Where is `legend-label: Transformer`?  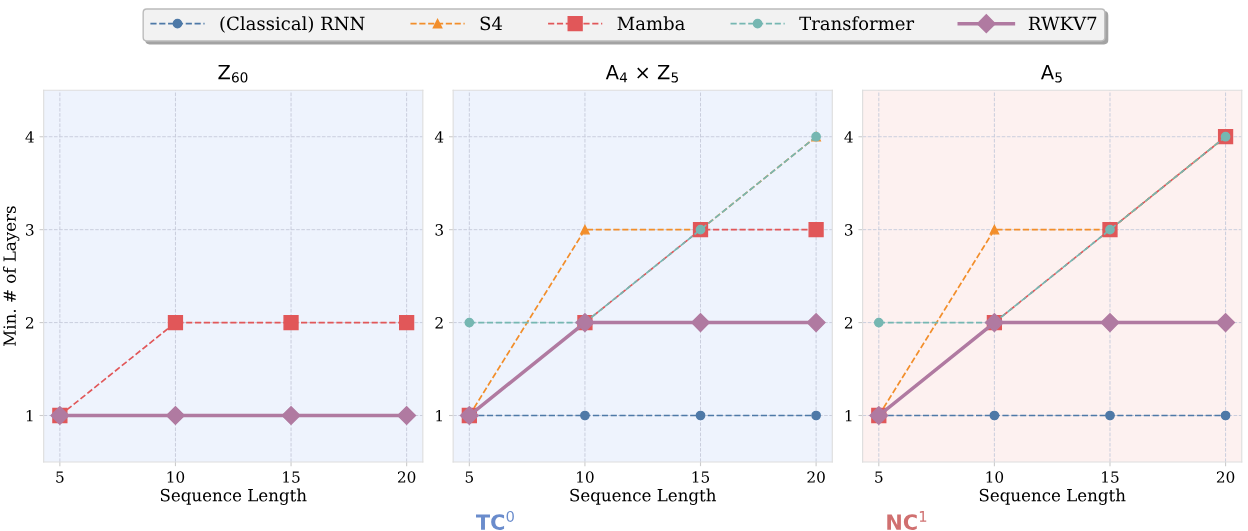
legend-label: Transformer is located at coordinates (857, 23).